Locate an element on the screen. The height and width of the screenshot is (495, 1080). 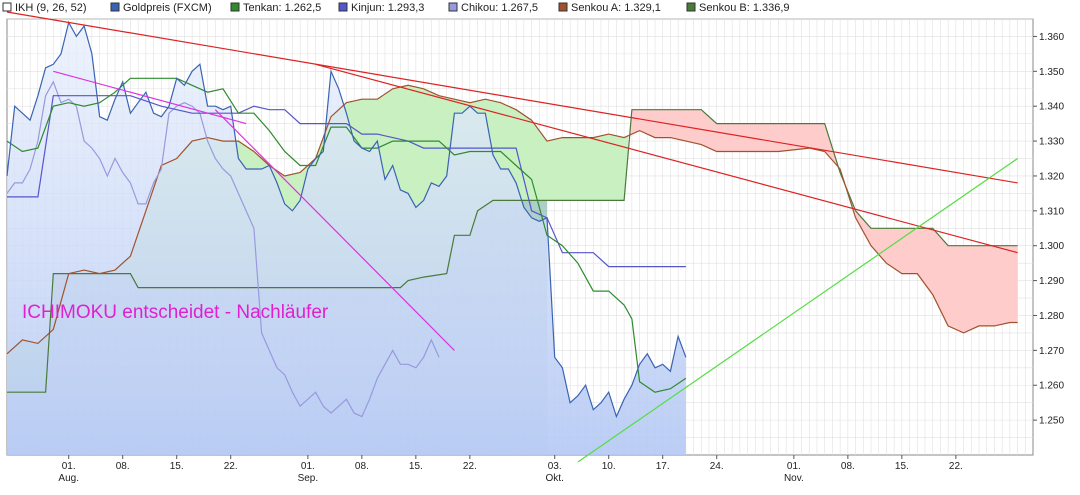
x-tick-label: 10. is located at coordinates (609, 466).